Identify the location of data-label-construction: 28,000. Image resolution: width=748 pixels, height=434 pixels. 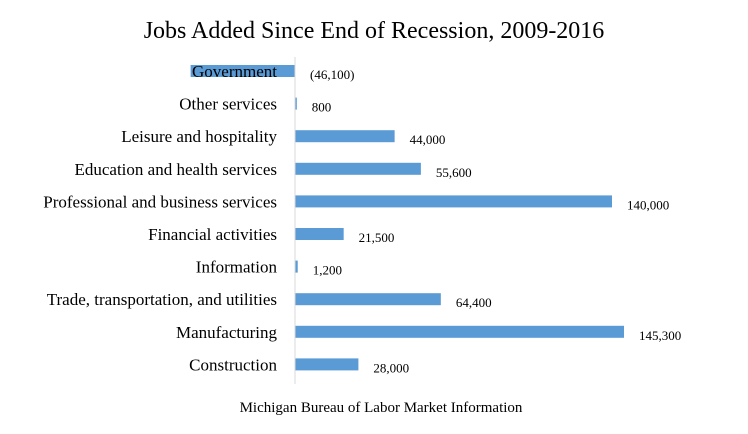
(391, 367).